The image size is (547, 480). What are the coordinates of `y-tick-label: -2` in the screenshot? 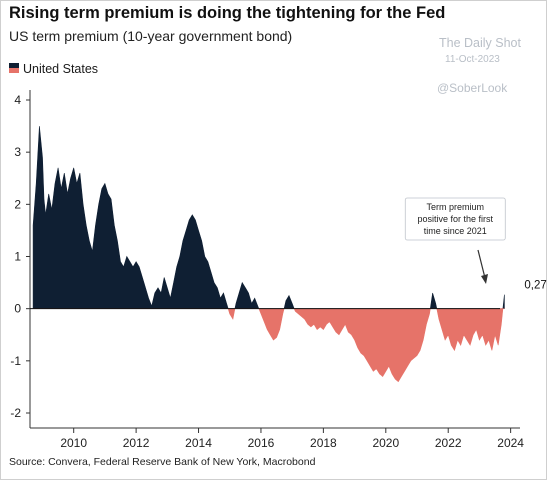 It's located at (15, 413).